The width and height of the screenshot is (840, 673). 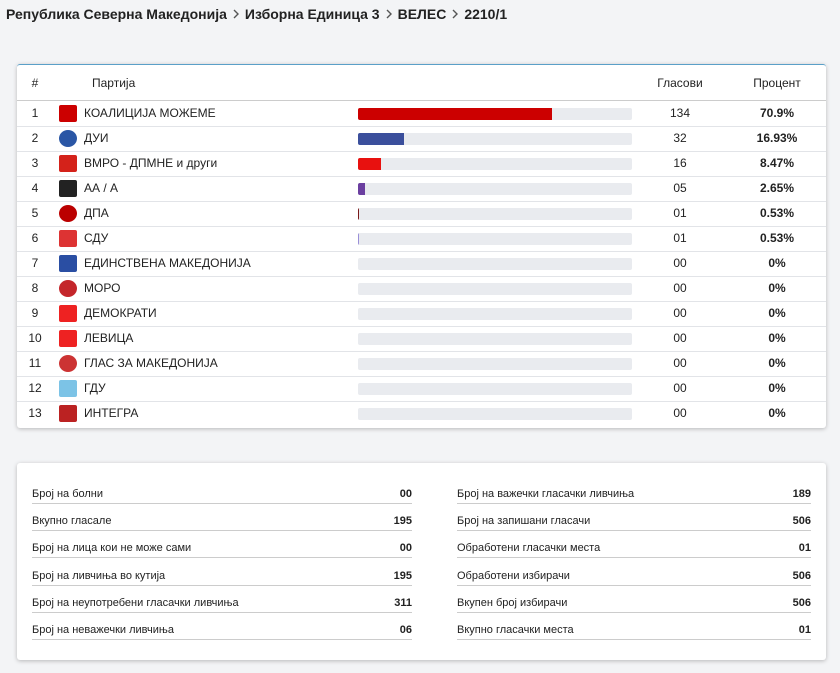 I want to click on stat-label: Обработени избирачи, so click(x=513, y=575).